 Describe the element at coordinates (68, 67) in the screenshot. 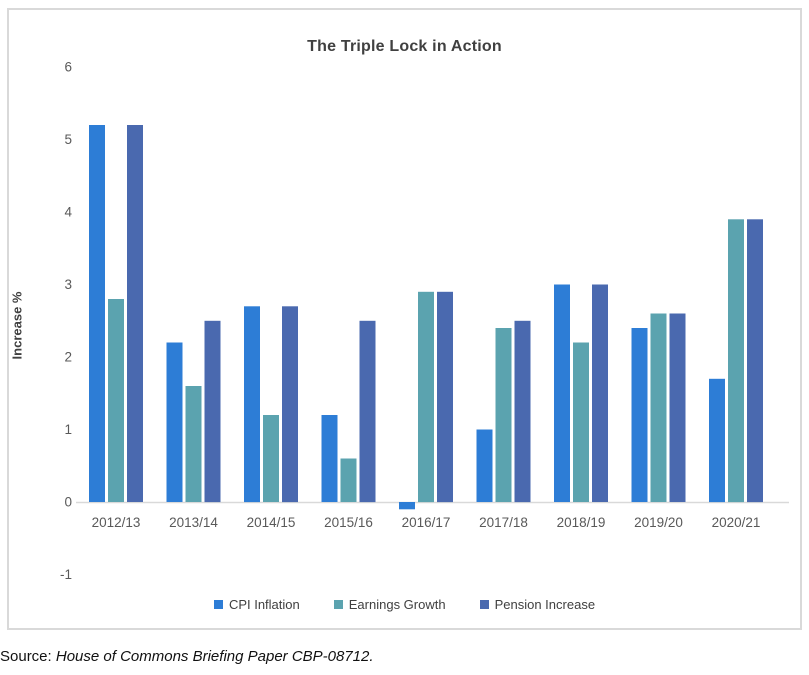

I see `y-tick-label: 6` at that location.